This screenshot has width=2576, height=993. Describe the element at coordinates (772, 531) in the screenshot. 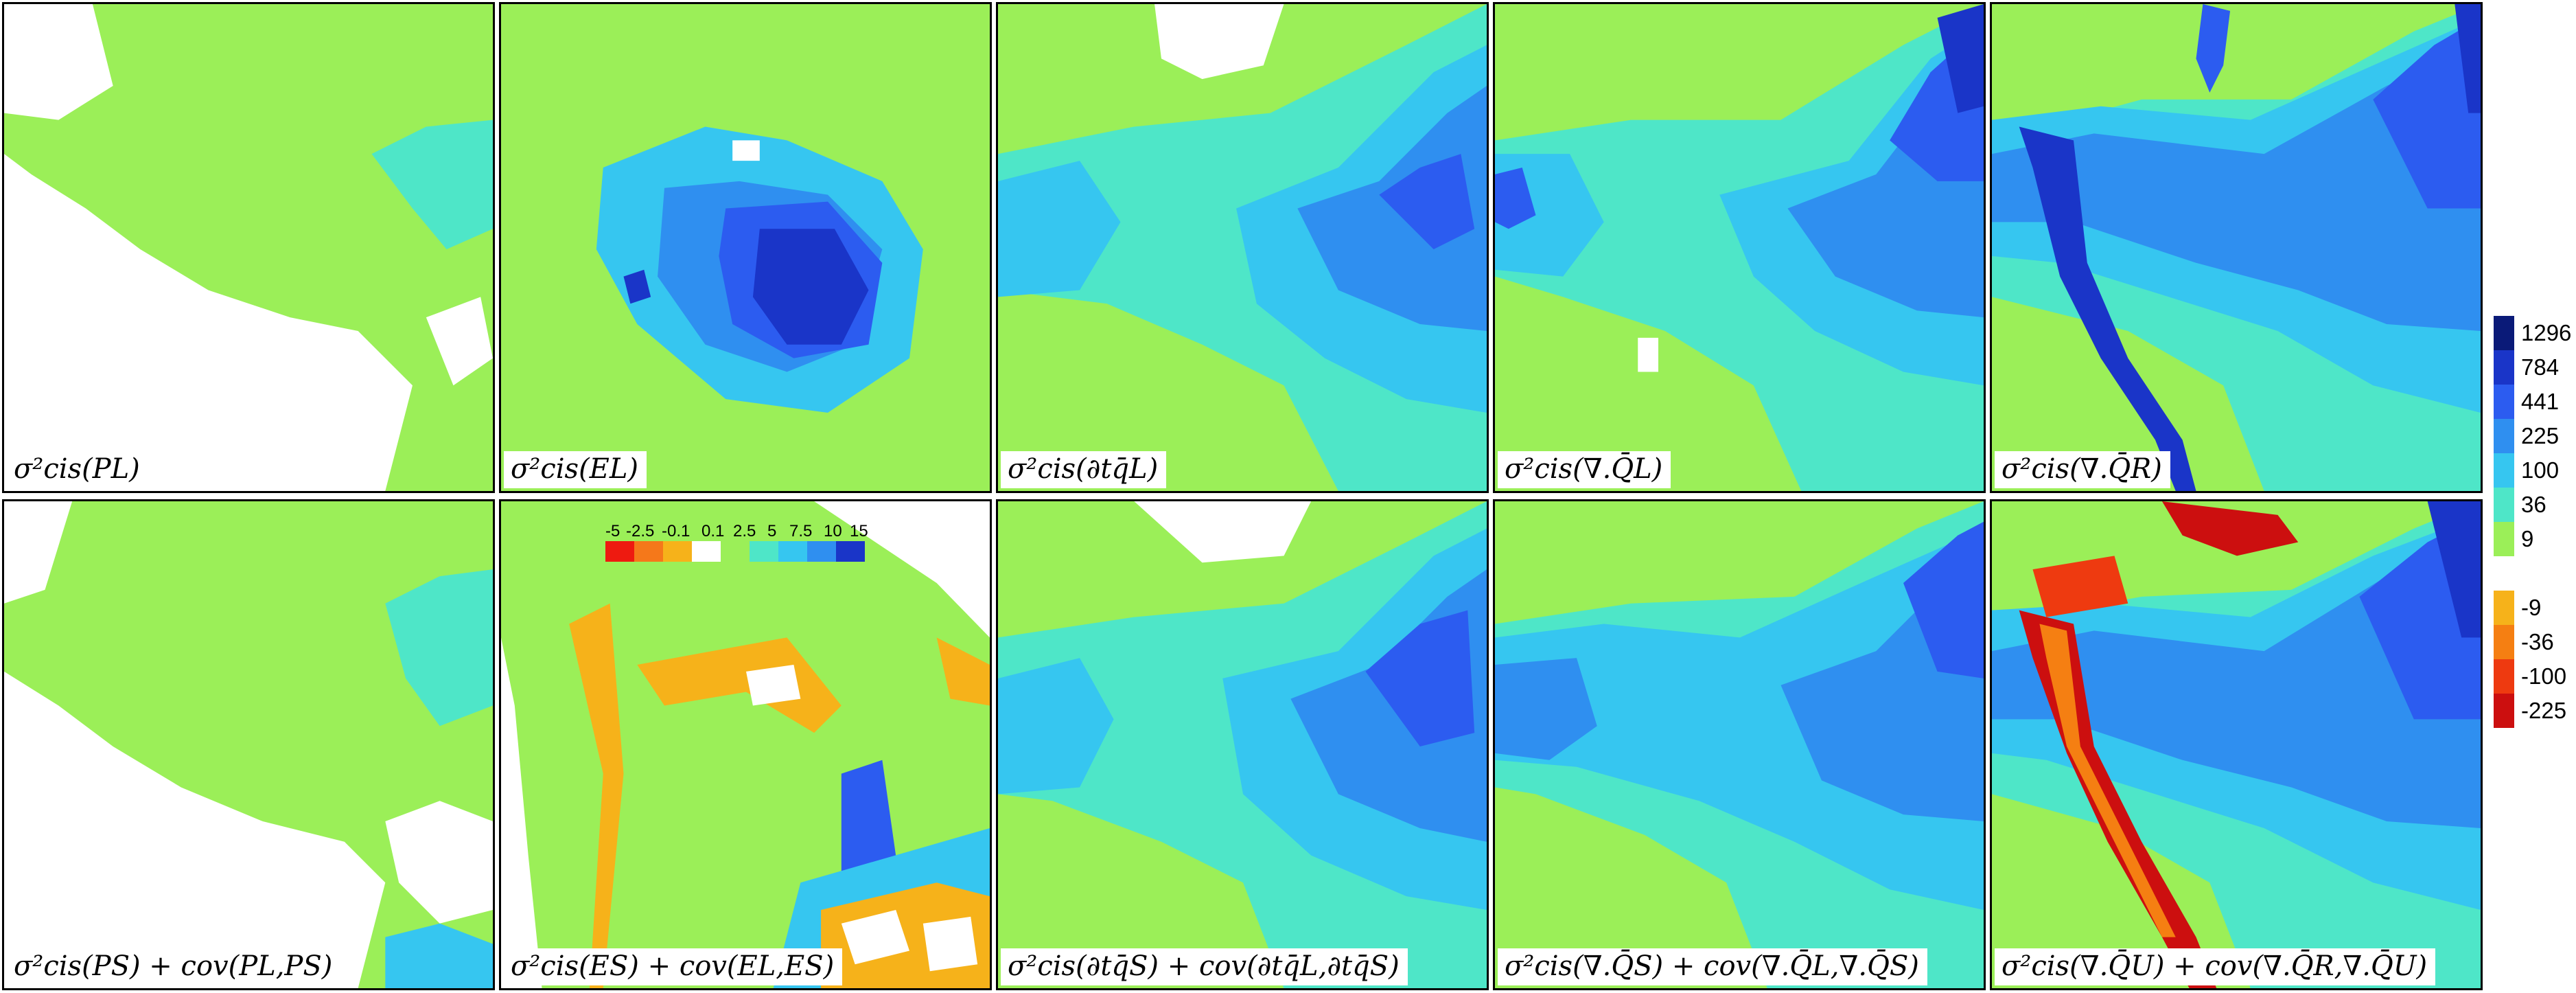

I see `inset-tick-label: 5` at that location.